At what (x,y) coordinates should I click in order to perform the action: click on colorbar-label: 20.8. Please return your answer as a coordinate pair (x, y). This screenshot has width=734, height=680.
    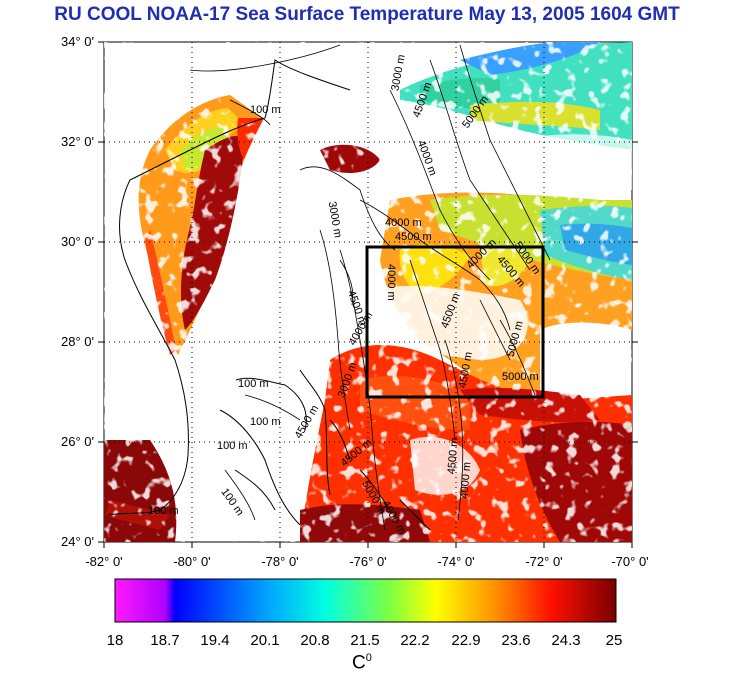
    Looking at the image, I should click on (315, 640).